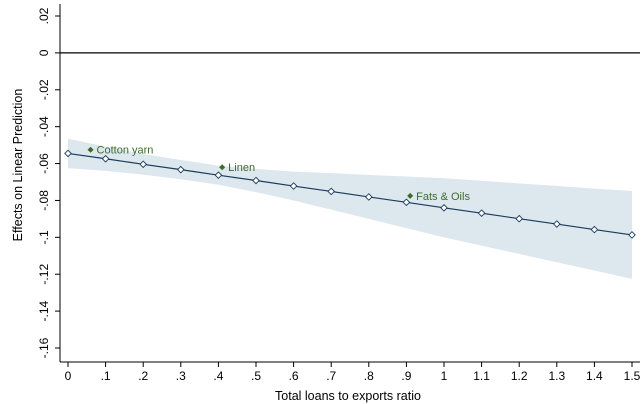  What do you see at coordinates (256, 376) in the screenshot?
I see `x-tick-label: .5` at bounding box center [256, 376].